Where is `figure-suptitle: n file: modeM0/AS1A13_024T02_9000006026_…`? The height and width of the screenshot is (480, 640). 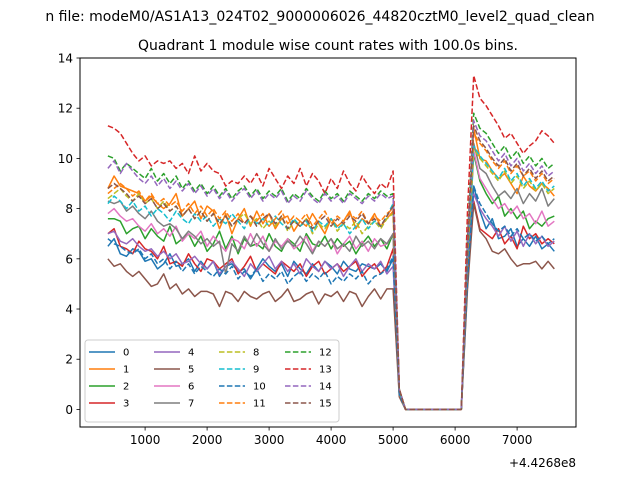
figure-suptitle: n file: modeM0/AS1A13_024T02_9000006026_… is located at coordinates (319, 17).